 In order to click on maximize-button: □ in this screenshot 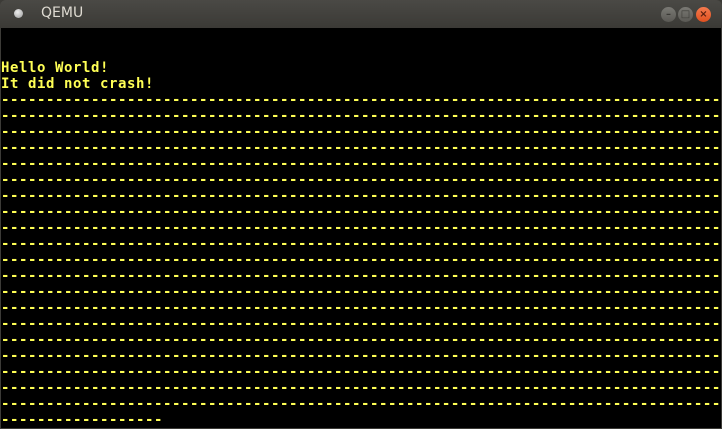, I will do `click(685, 14)`.